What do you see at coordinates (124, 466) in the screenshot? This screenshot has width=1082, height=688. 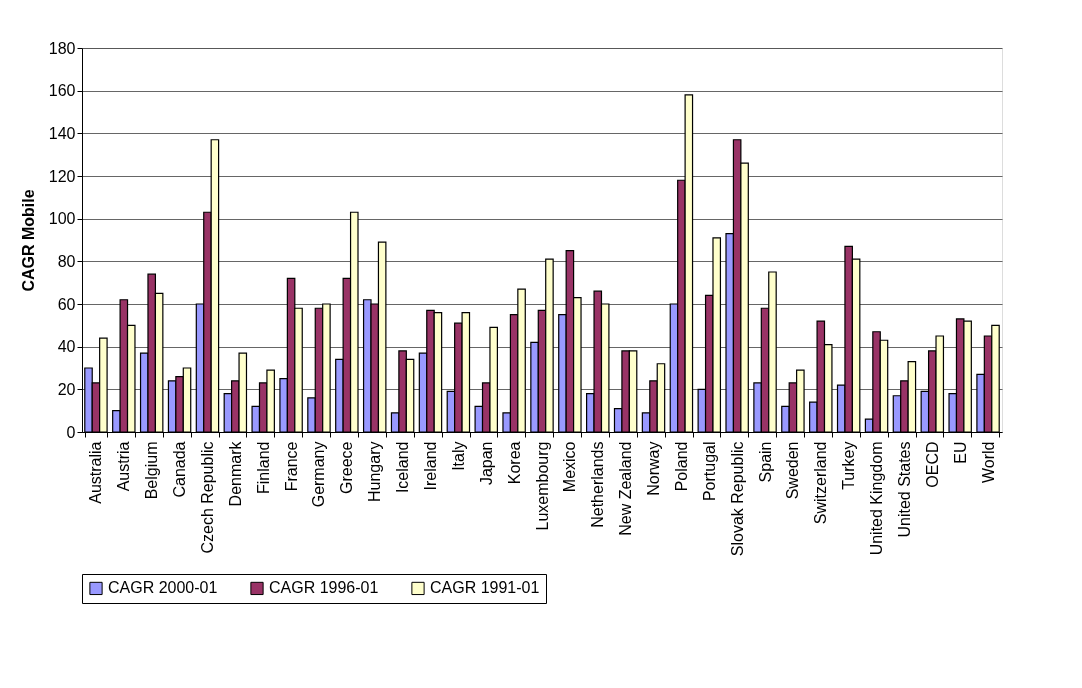 I see `x-tick-label: Austria` at bounding box center [124, 466].